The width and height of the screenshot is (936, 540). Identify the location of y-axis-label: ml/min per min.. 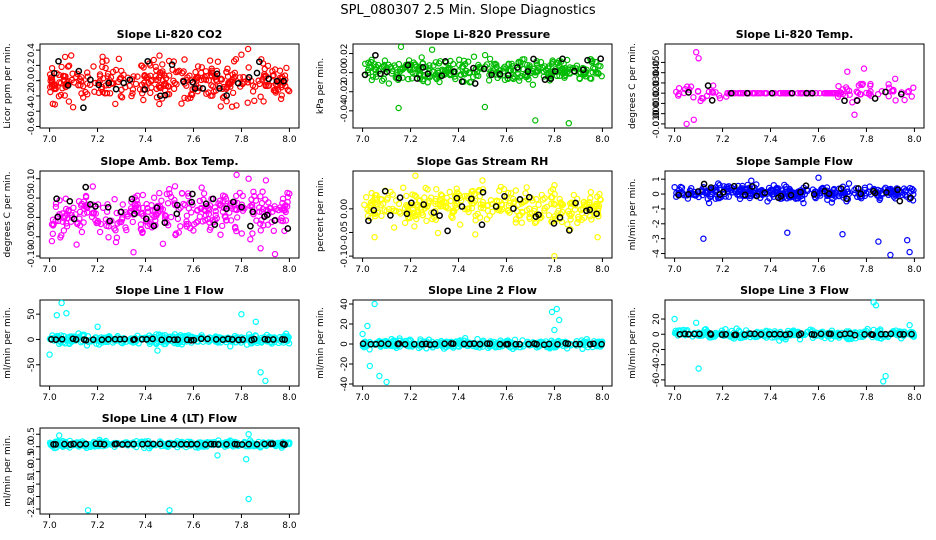
(8, 471).